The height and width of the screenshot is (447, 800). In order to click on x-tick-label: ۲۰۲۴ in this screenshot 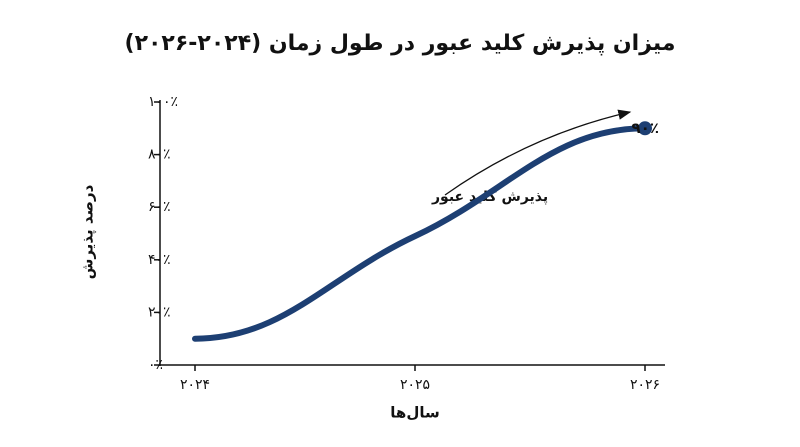, I will do `click(195, 385)`.